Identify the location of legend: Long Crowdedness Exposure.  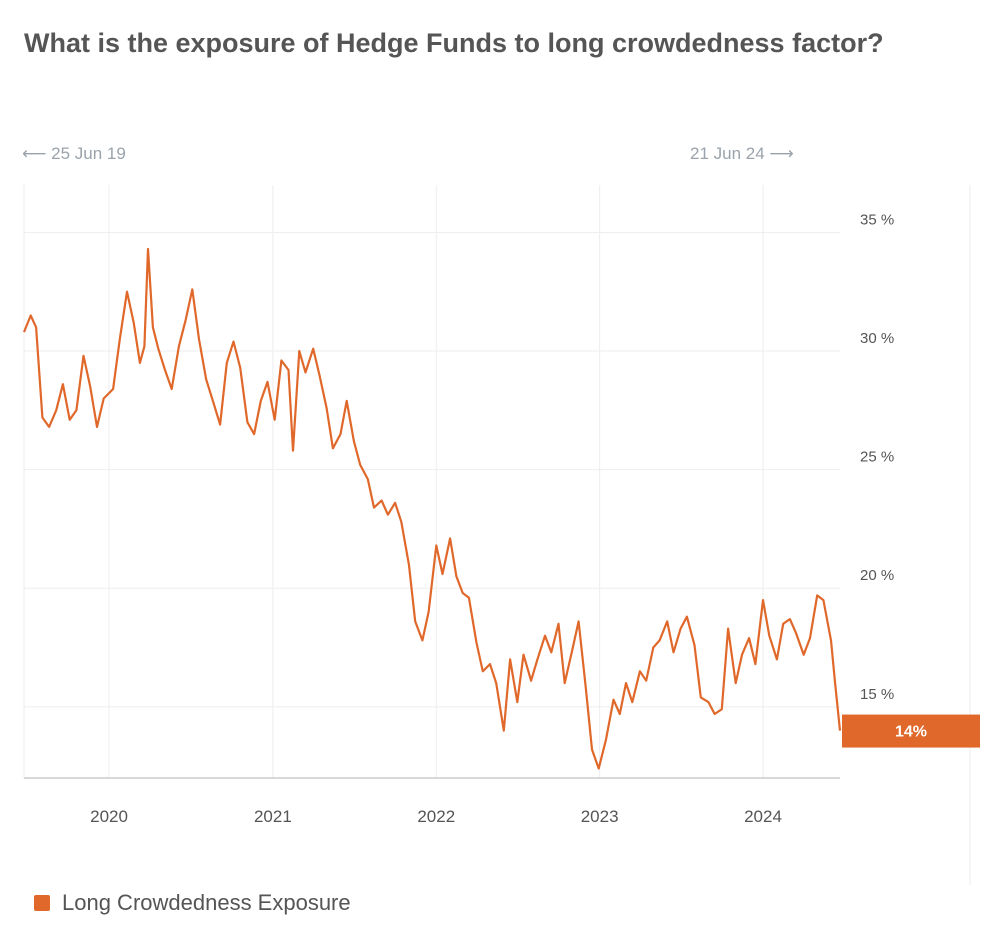
(192, 903).